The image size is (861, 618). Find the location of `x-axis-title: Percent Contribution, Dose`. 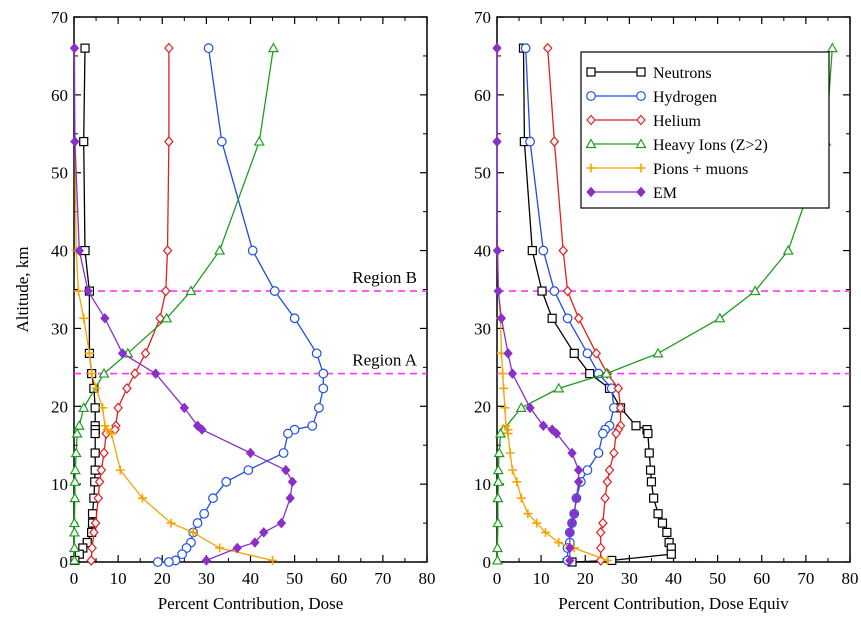

x-axis-title: Percent Contribution, Dose is located at coordinates (251, 603).